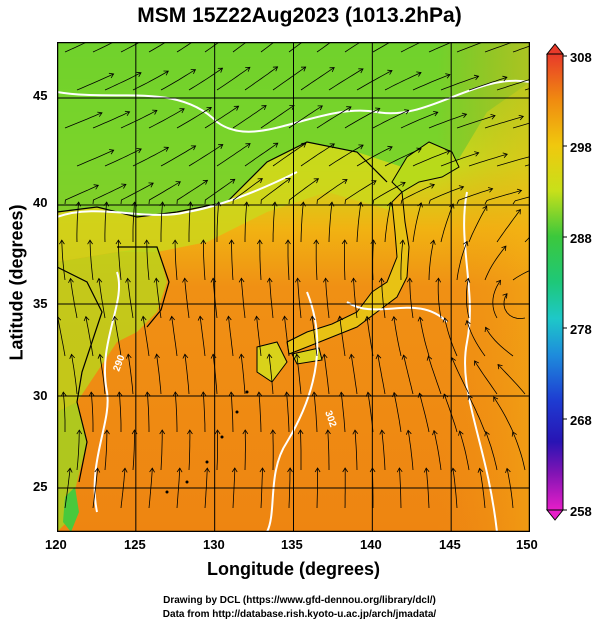 The width and height of the screenshot is (599, 625). I want to click on xtick-140: 140, so click(371, 544).